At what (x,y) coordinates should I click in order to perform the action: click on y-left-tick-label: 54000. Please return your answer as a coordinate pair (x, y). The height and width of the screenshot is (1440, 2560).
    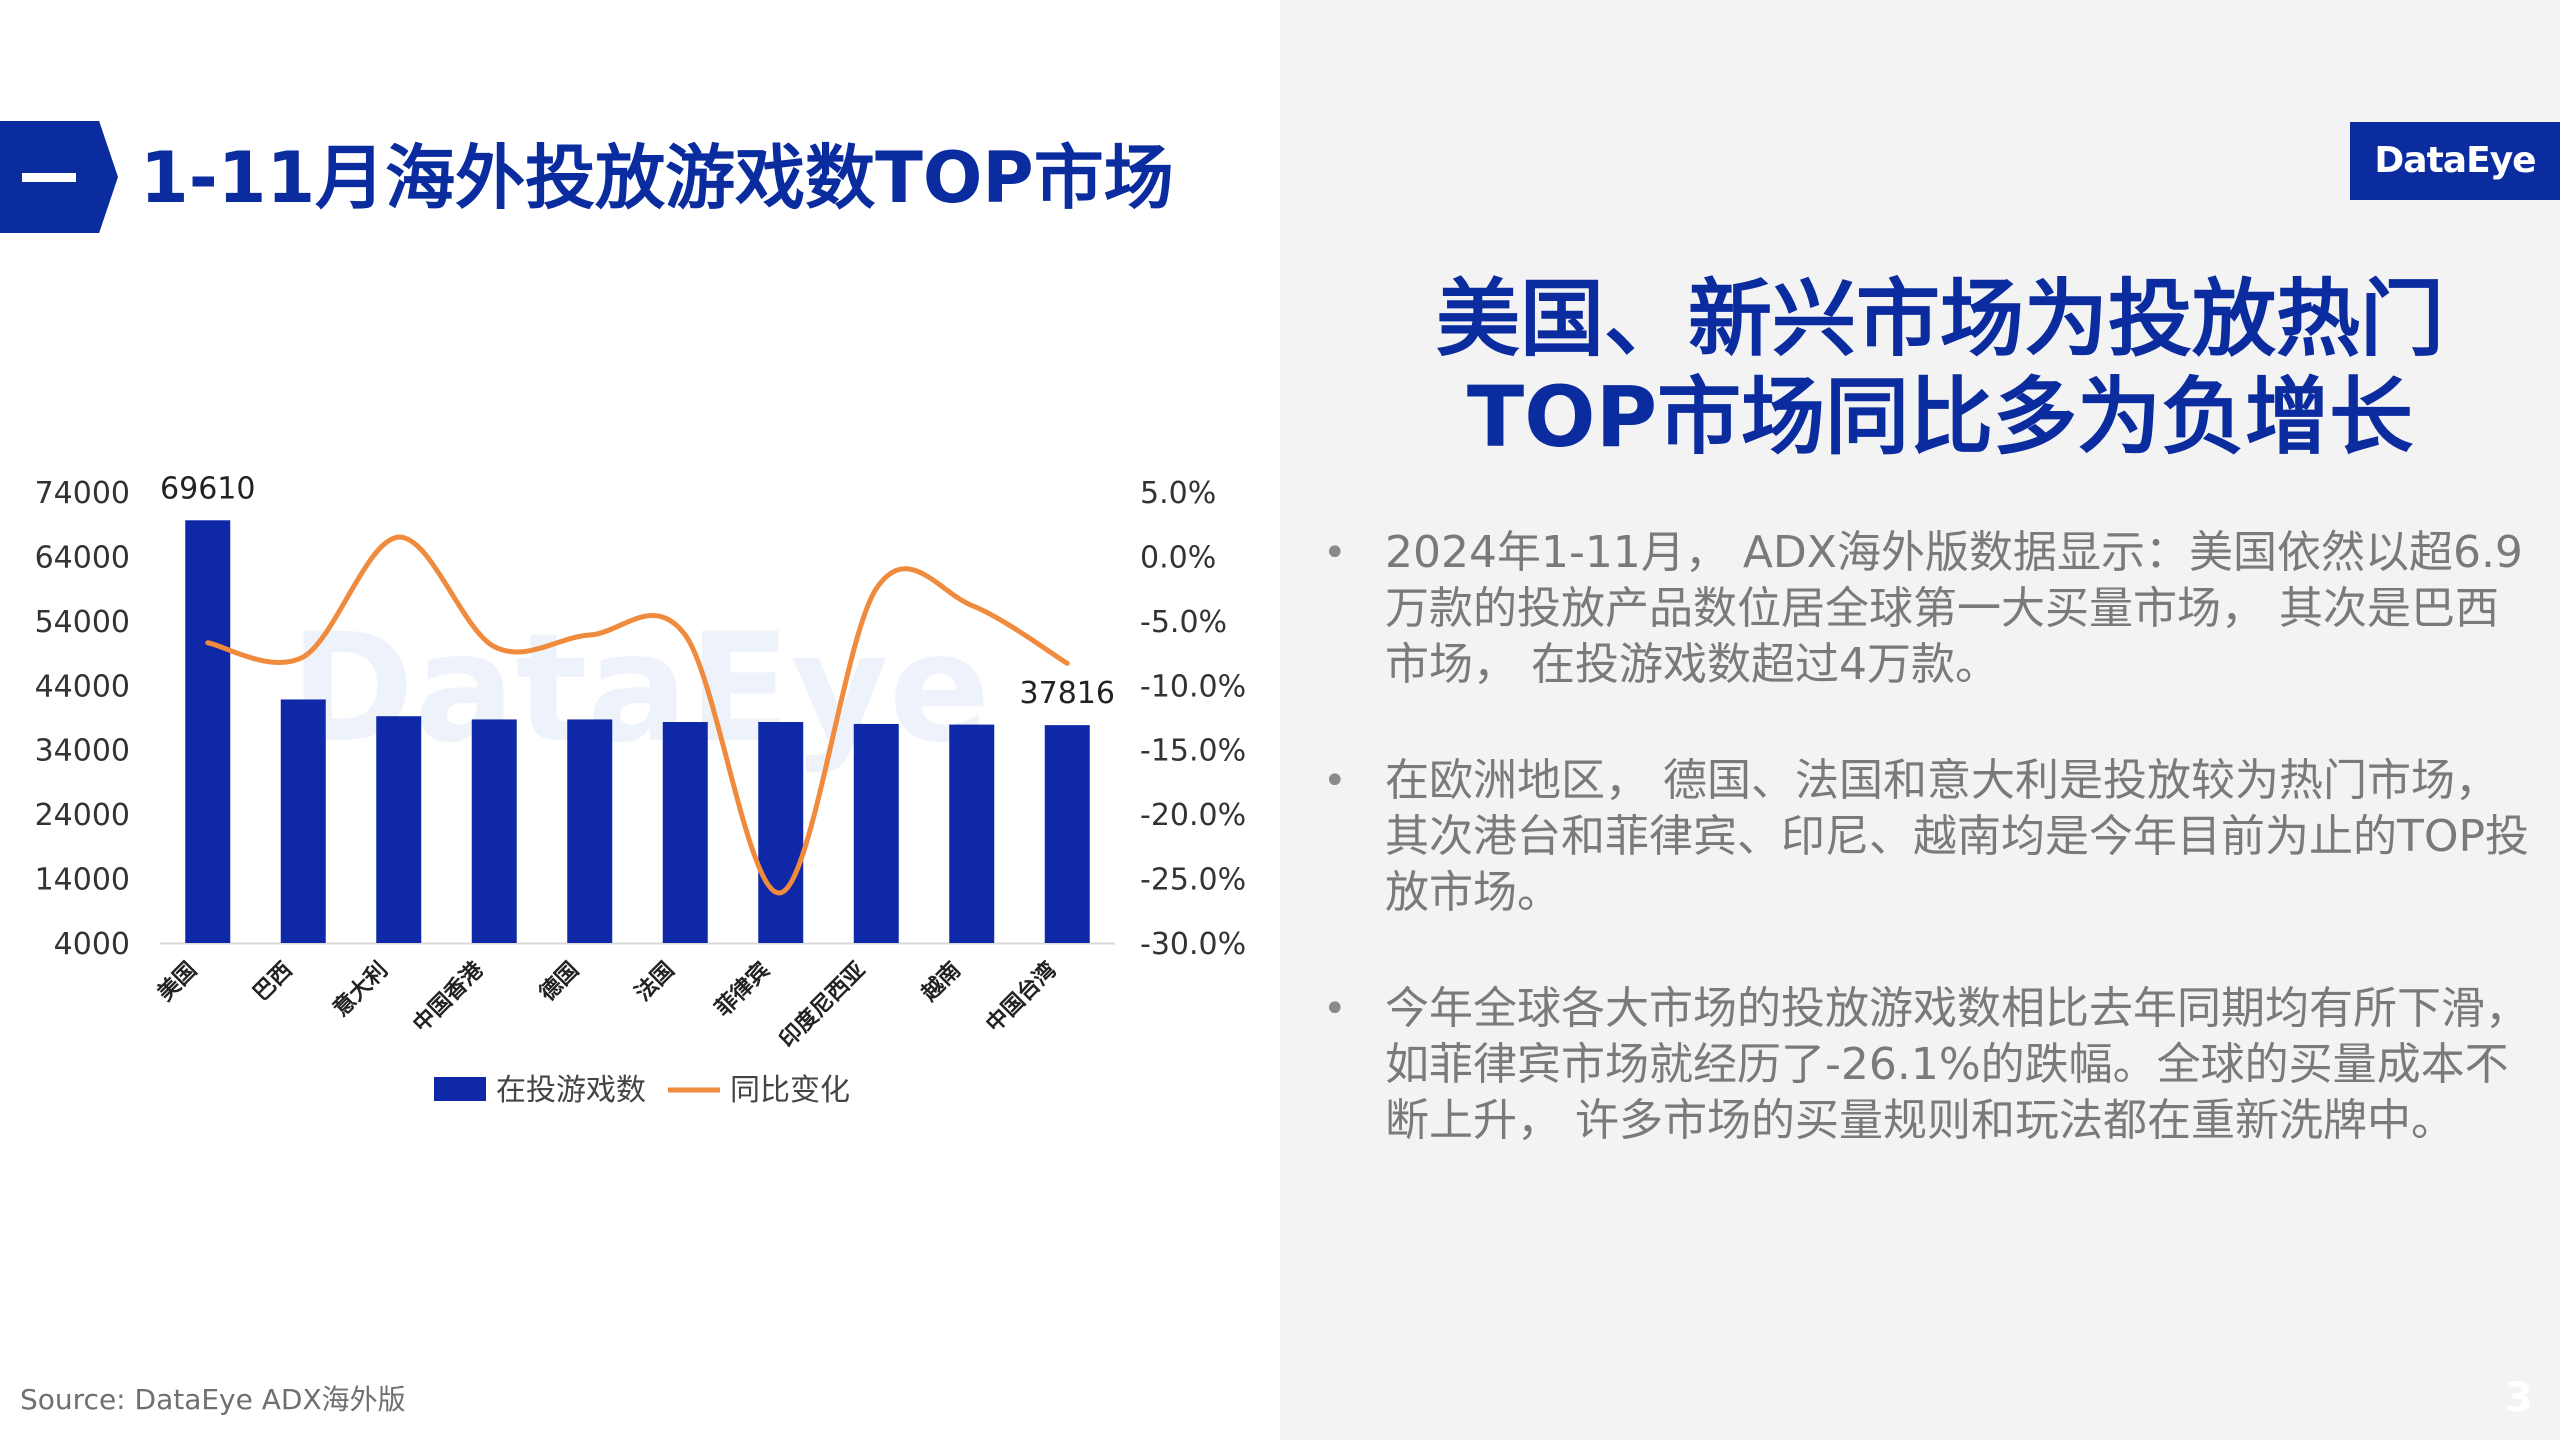
    Looking at the image, I should click on (82, 622).